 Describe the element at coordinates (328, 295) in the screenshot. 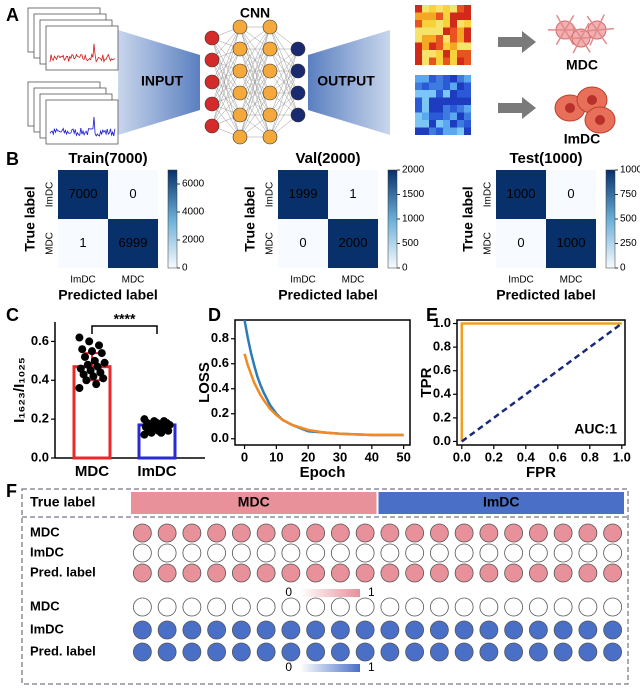

I see `x-axis-label: Predicted label` at that location.